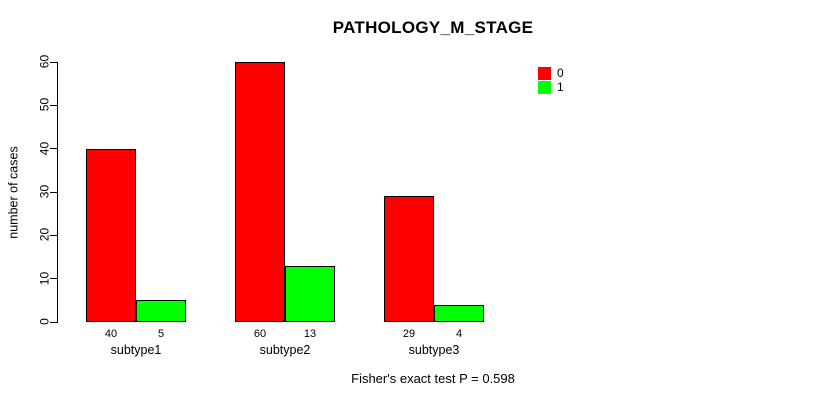  What do you see at coordinates (560, 72) in the screenshot?
I see `legend-label: 0` at bounding box center [560, 72].